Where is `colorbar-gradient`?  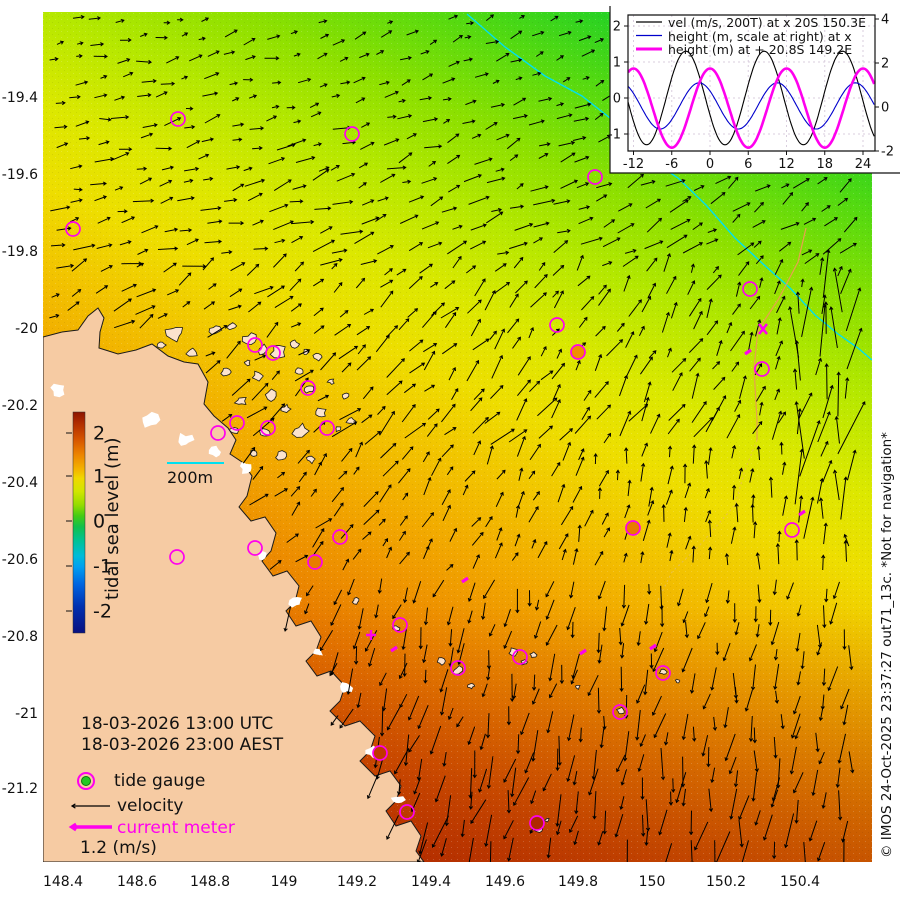 colorbar-gradient is located at coordinates (79, 522).